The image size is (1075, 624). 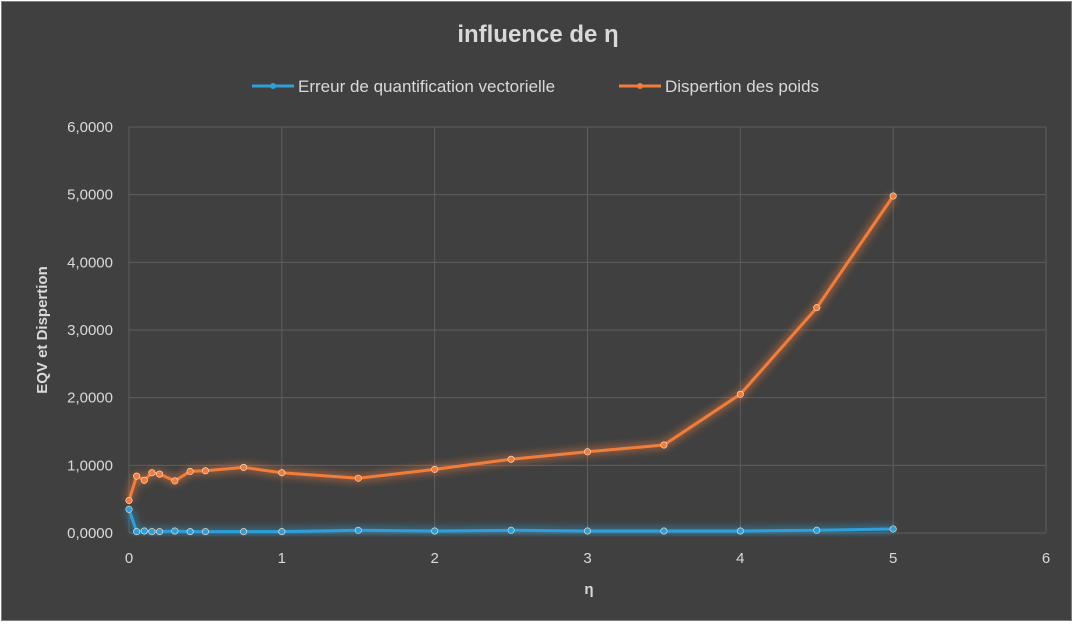 What do you see at coordinates (273, 86) in the screenshot?
I see `legend-marker-eqv` at bounding box center [273, 86].